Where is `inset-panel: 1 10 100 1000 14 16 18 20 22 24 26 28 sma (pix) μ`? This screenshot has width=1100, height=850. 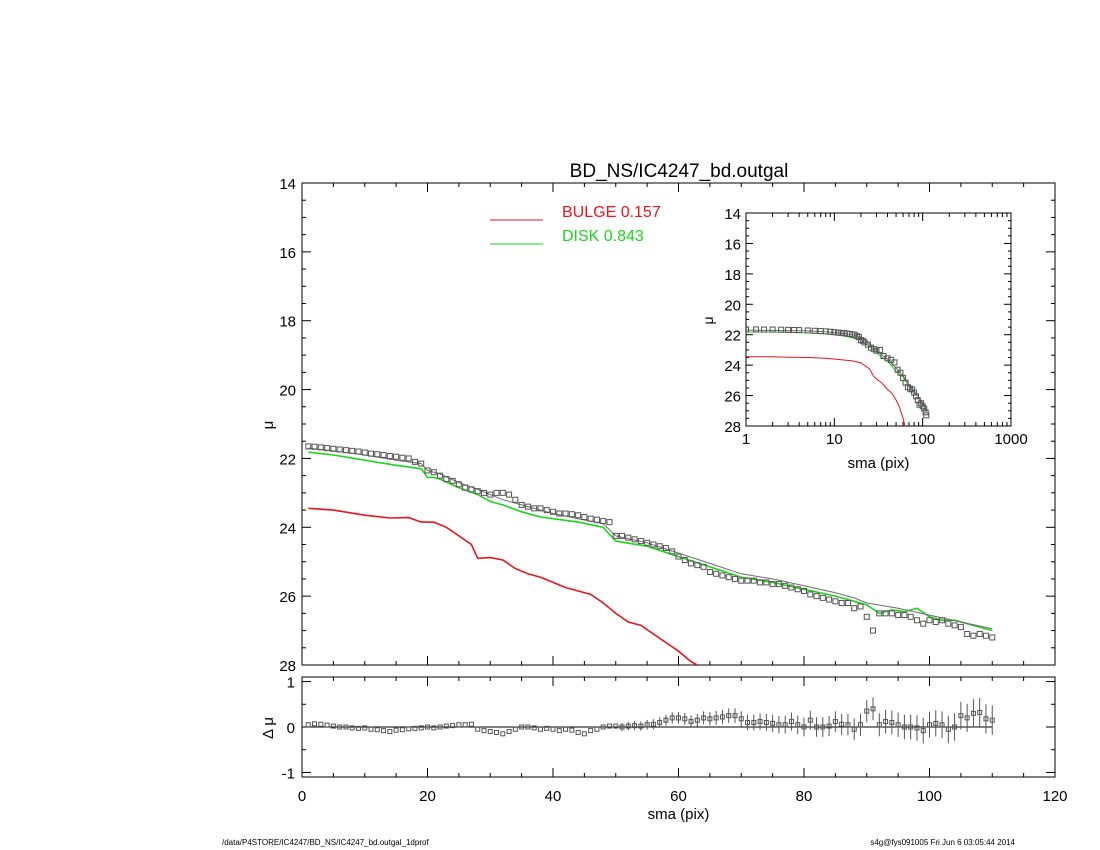 inset-panel: 1 10 100 1000 14 16 18 20 22 24 26 28 sma (pix) μ is located at coordinates (864, 339).